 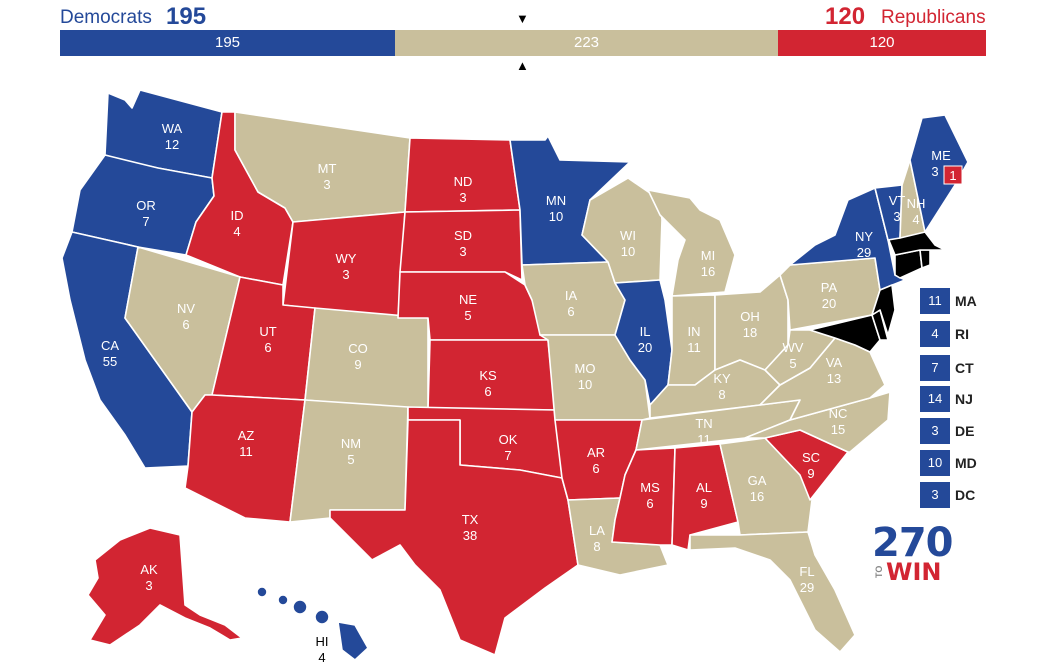 I want to click on state-ev-nh: 4, so click(x=915, y=219).